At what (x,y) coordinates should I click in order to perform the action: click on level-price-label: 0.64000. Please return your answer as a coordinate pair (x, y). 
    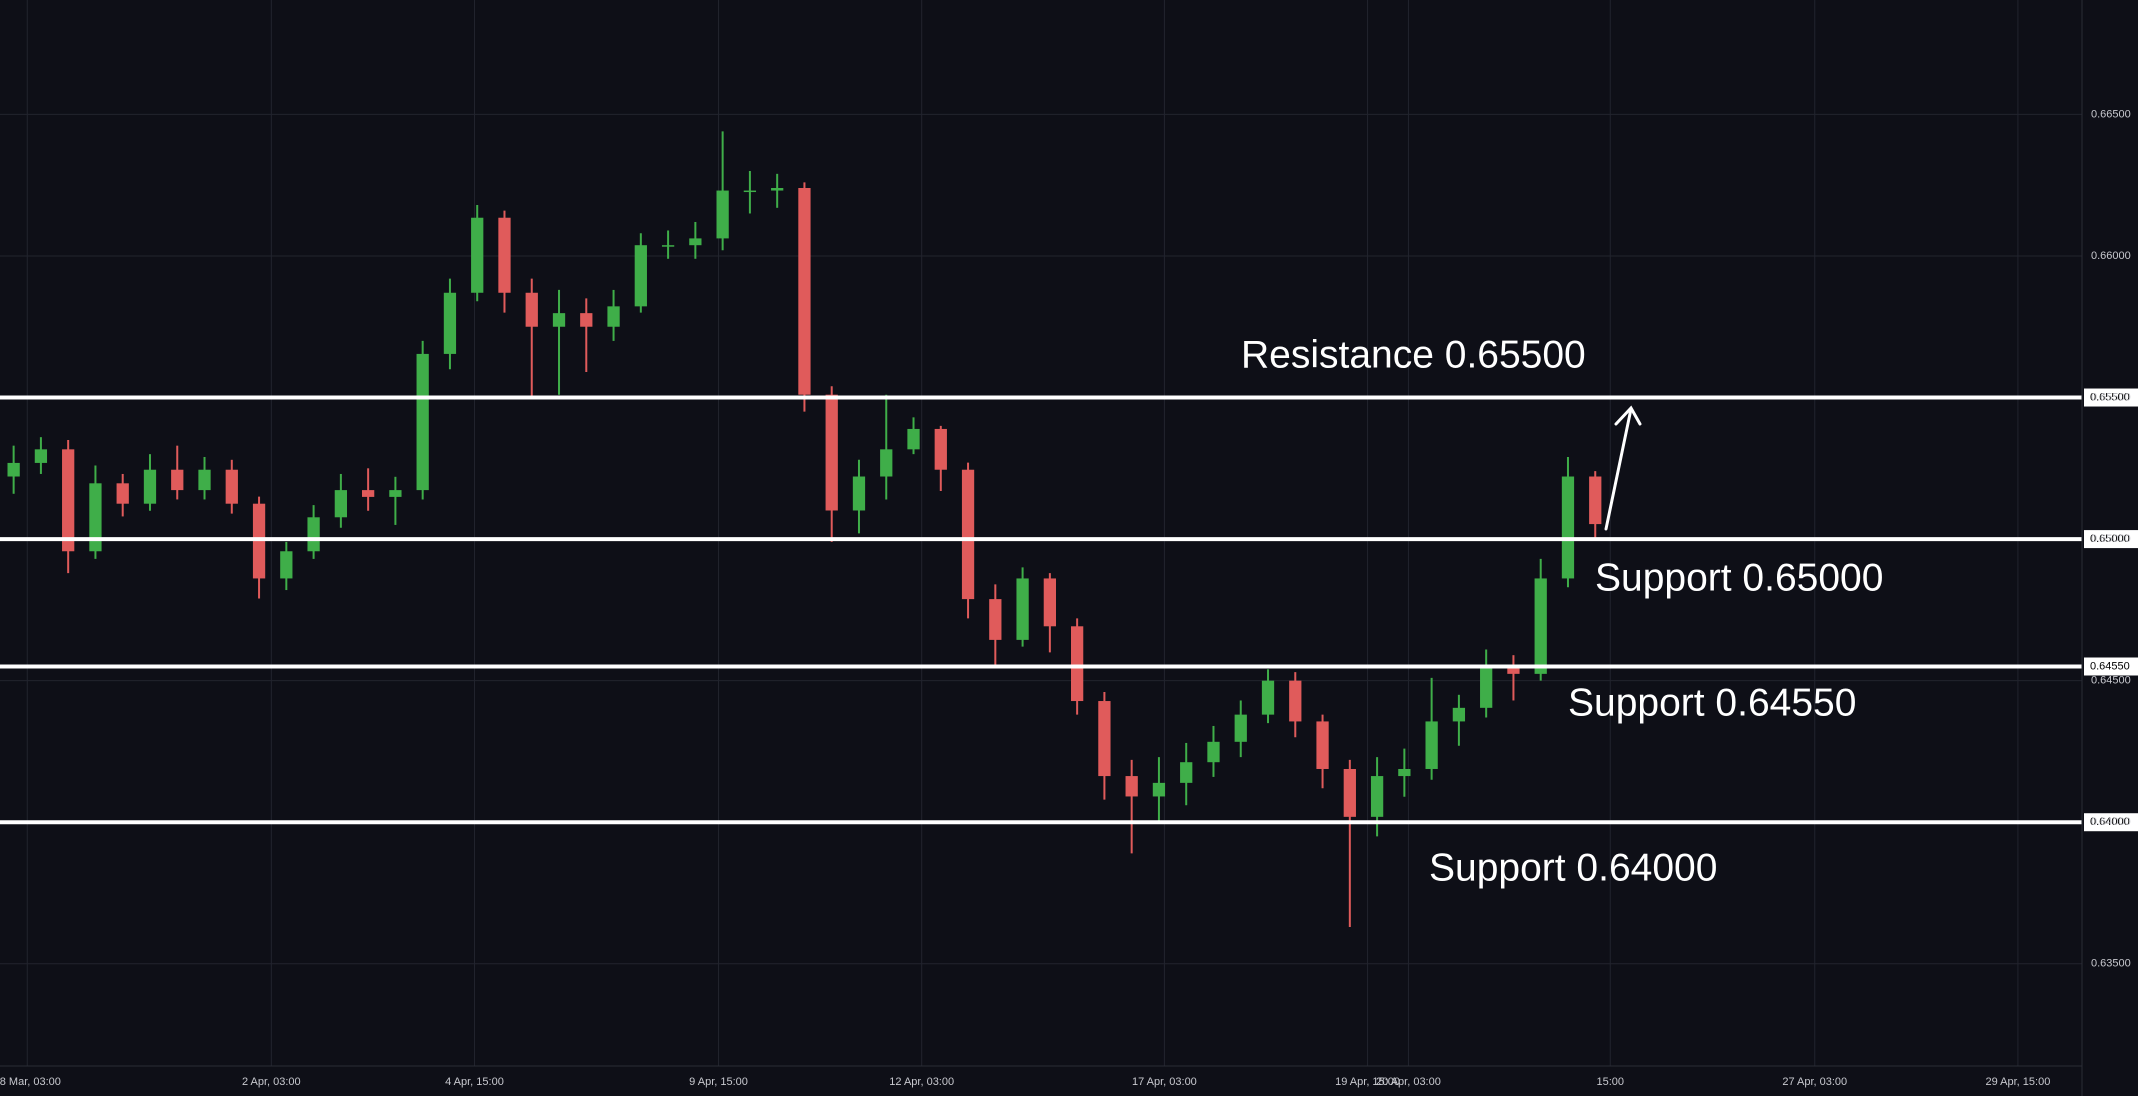
    Looking at the image, I should click on (2110, 822).